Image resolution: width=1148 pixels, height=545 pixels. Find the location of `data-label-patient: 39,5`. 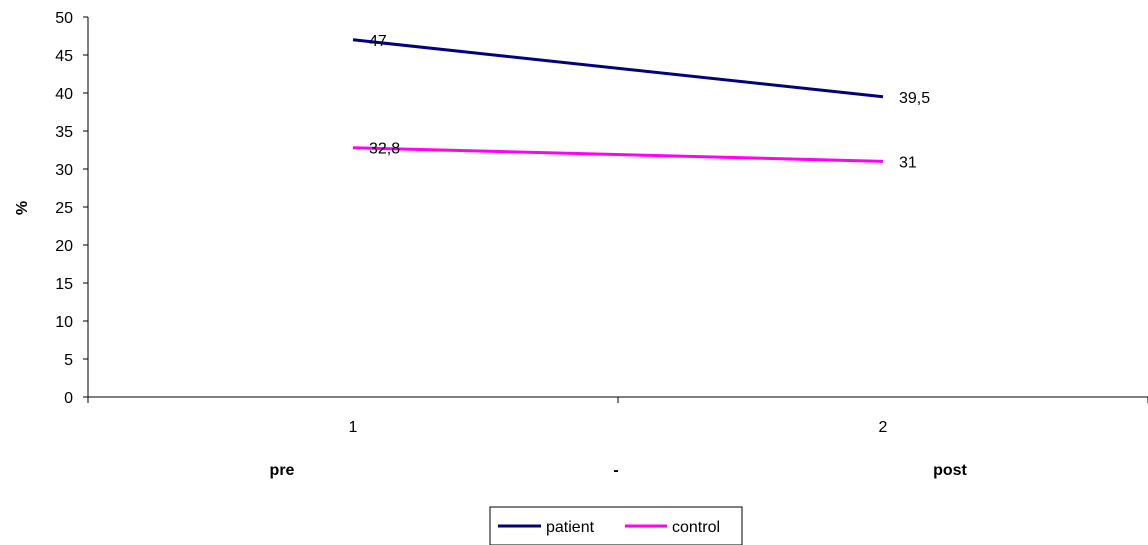

data-label-patient: 39,5 is located at coordinates (914, 98).